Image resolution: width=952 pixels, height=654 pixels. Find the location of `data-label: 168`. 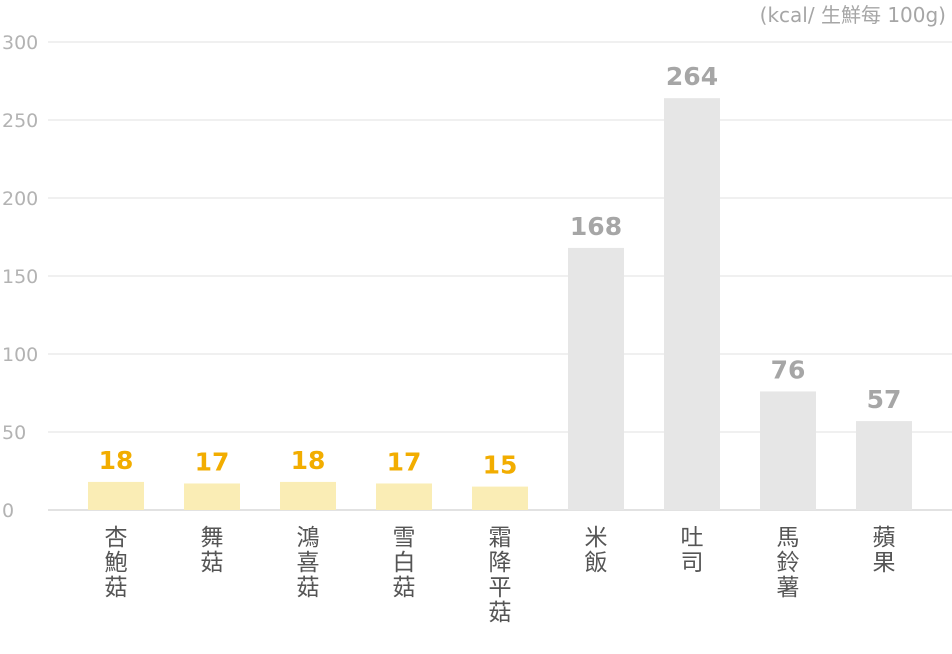

data-label: 168 is located at coordinates (596, 226).